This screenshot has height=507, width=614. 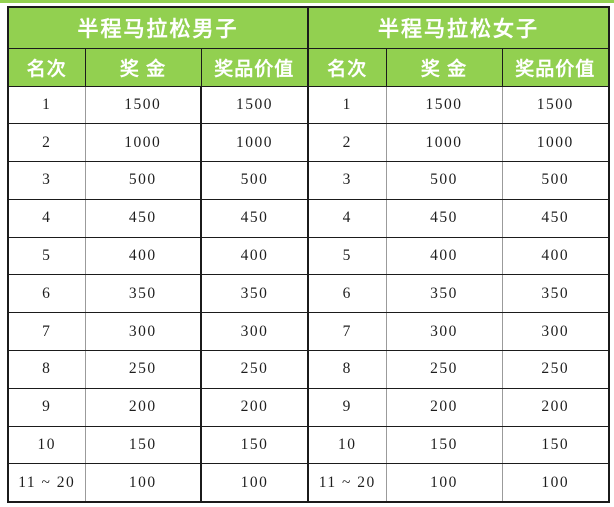 I want to click on cell-prize-money-men: 450, so click(x=143, y=218).